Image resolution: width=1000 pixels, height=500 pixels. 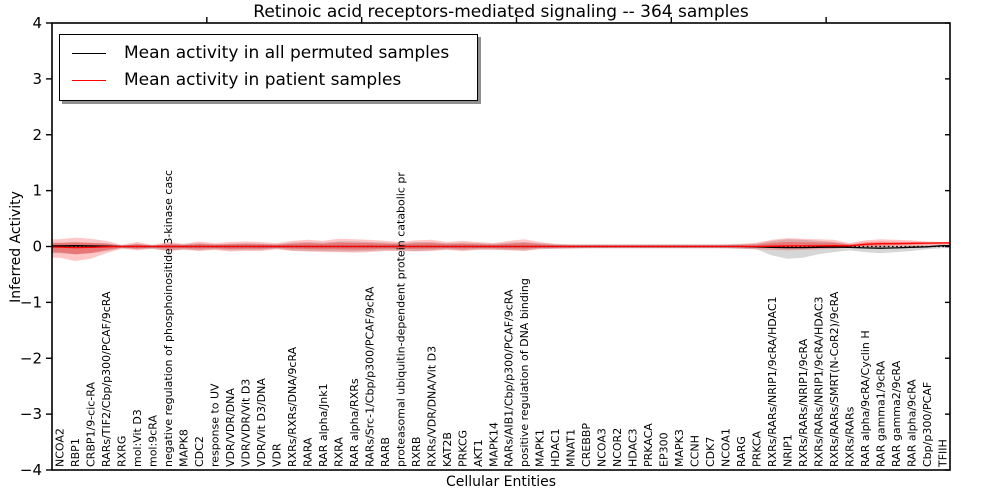 What do you see at coordinates (942, 453) in the screenshot?
I see `x-tick-label: TFIIH` at bounding box center [942, 453].